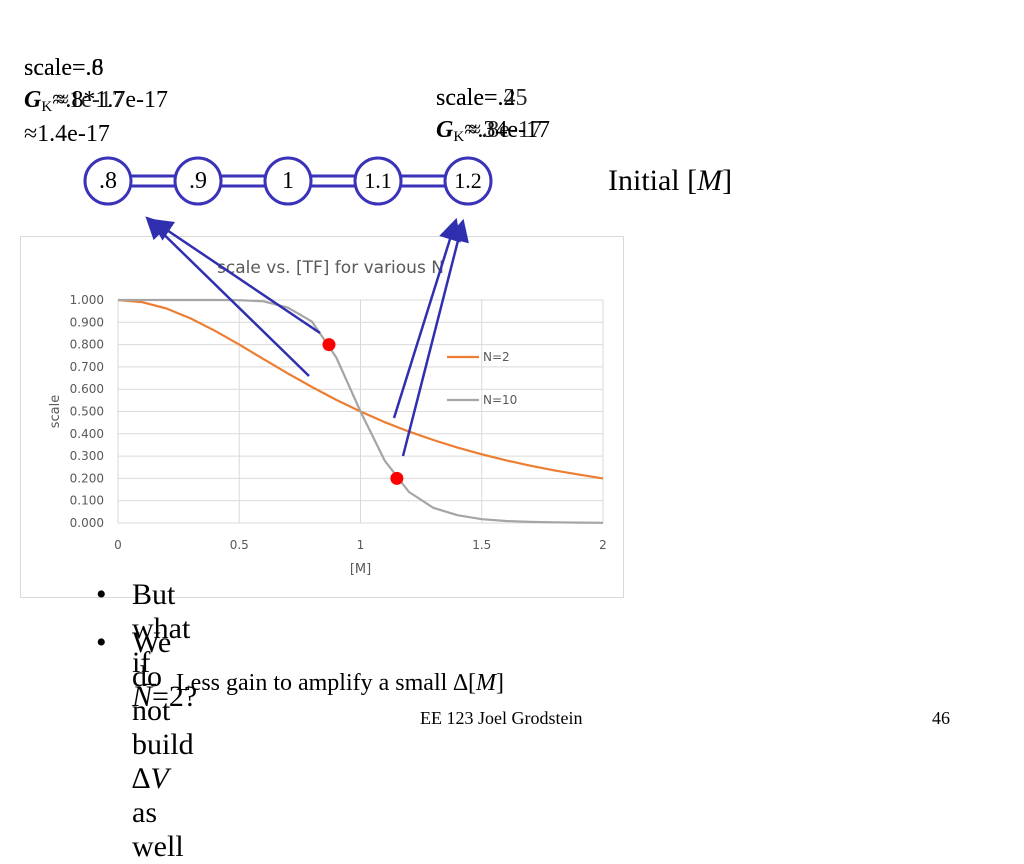 The height and width of the screenshot is (864, 1024). I want to click on y-tick-label: 0.200, so click(87, 478).